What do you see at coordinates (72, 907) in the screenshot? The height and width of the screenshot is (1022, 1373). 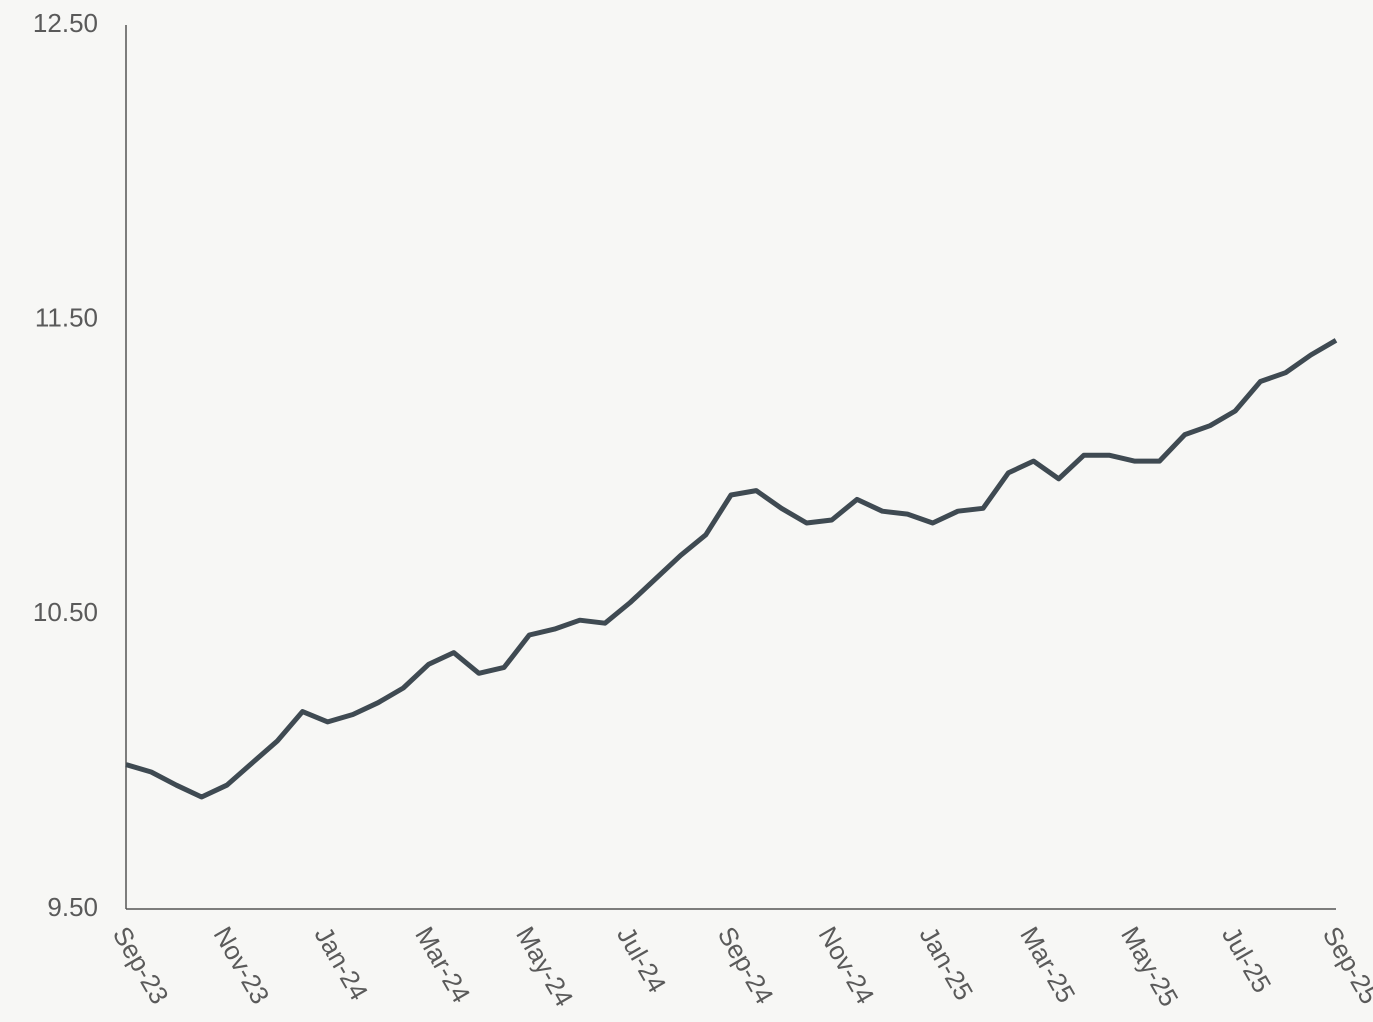 I see `y-tick-label: 9.50` at bounding box center [72, 907].